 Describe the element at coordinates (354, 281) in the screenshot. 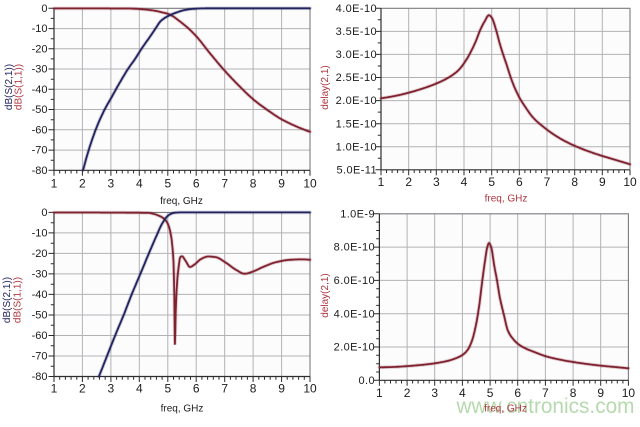

I see `svg-text: 6.0E-10` at that location.